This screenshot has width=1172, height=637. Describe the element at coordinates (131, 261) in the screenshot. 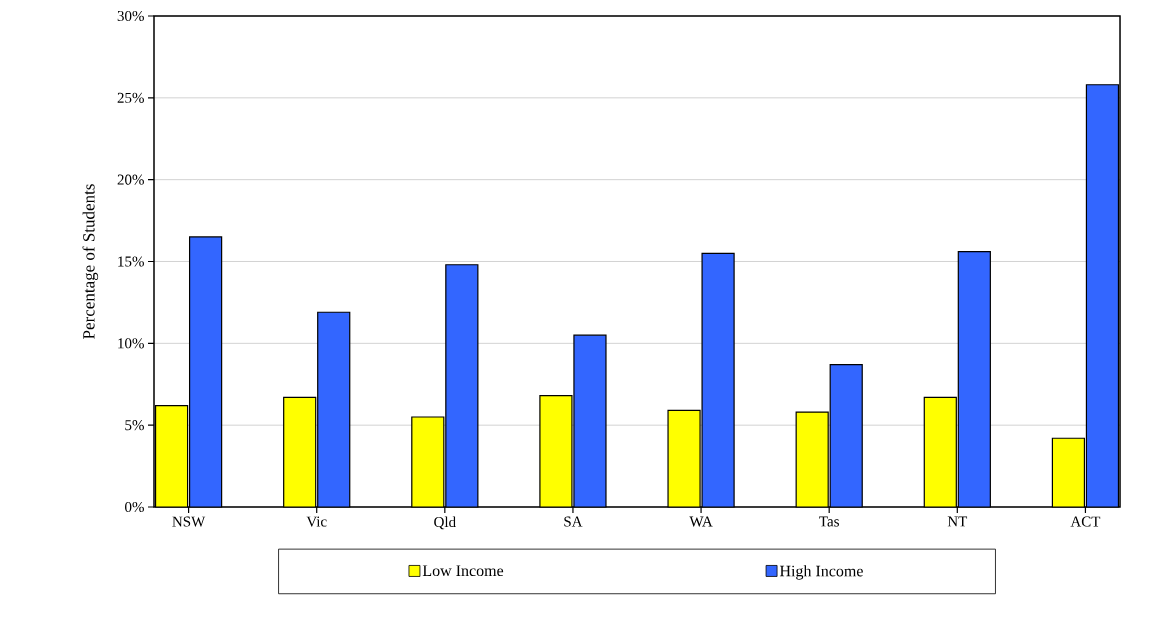

I see `y-tick-label: 15%` at that location.